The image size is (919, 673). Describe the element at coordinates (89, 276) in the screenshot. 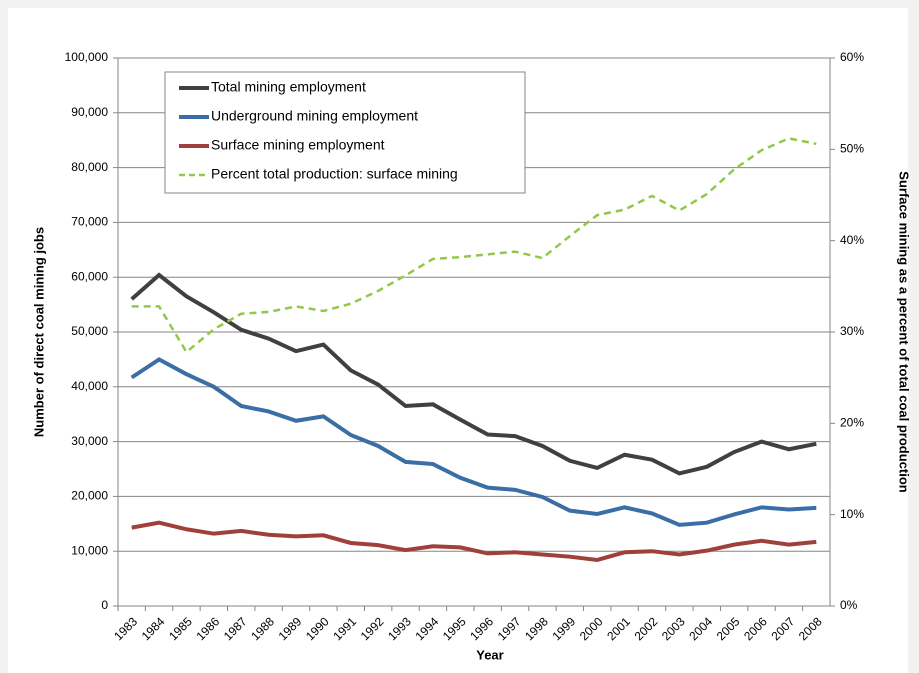

I see `y-tick-label: 60,000` at that location.